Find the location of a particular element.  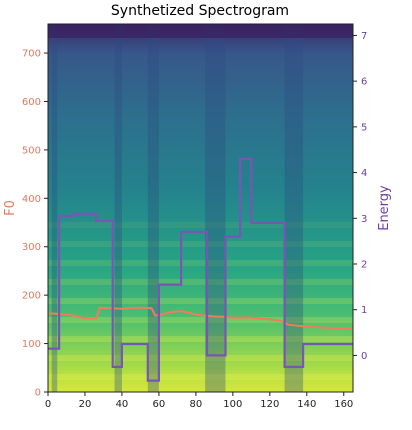

y-left-tick-label: 400 is located at coordinates (31, 199).